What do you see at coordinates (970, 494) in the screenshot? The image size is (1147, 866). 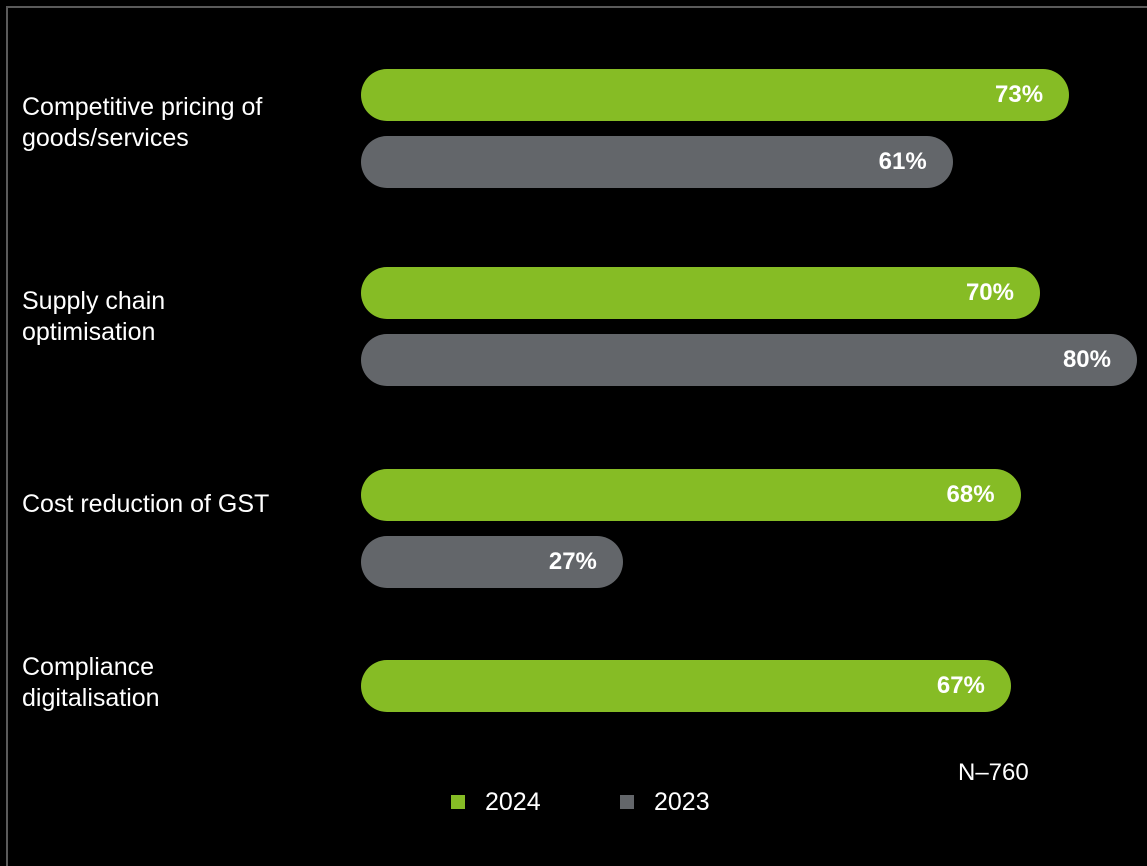 I see `bar-value-label: 68%` at bounding box center [970, 494].